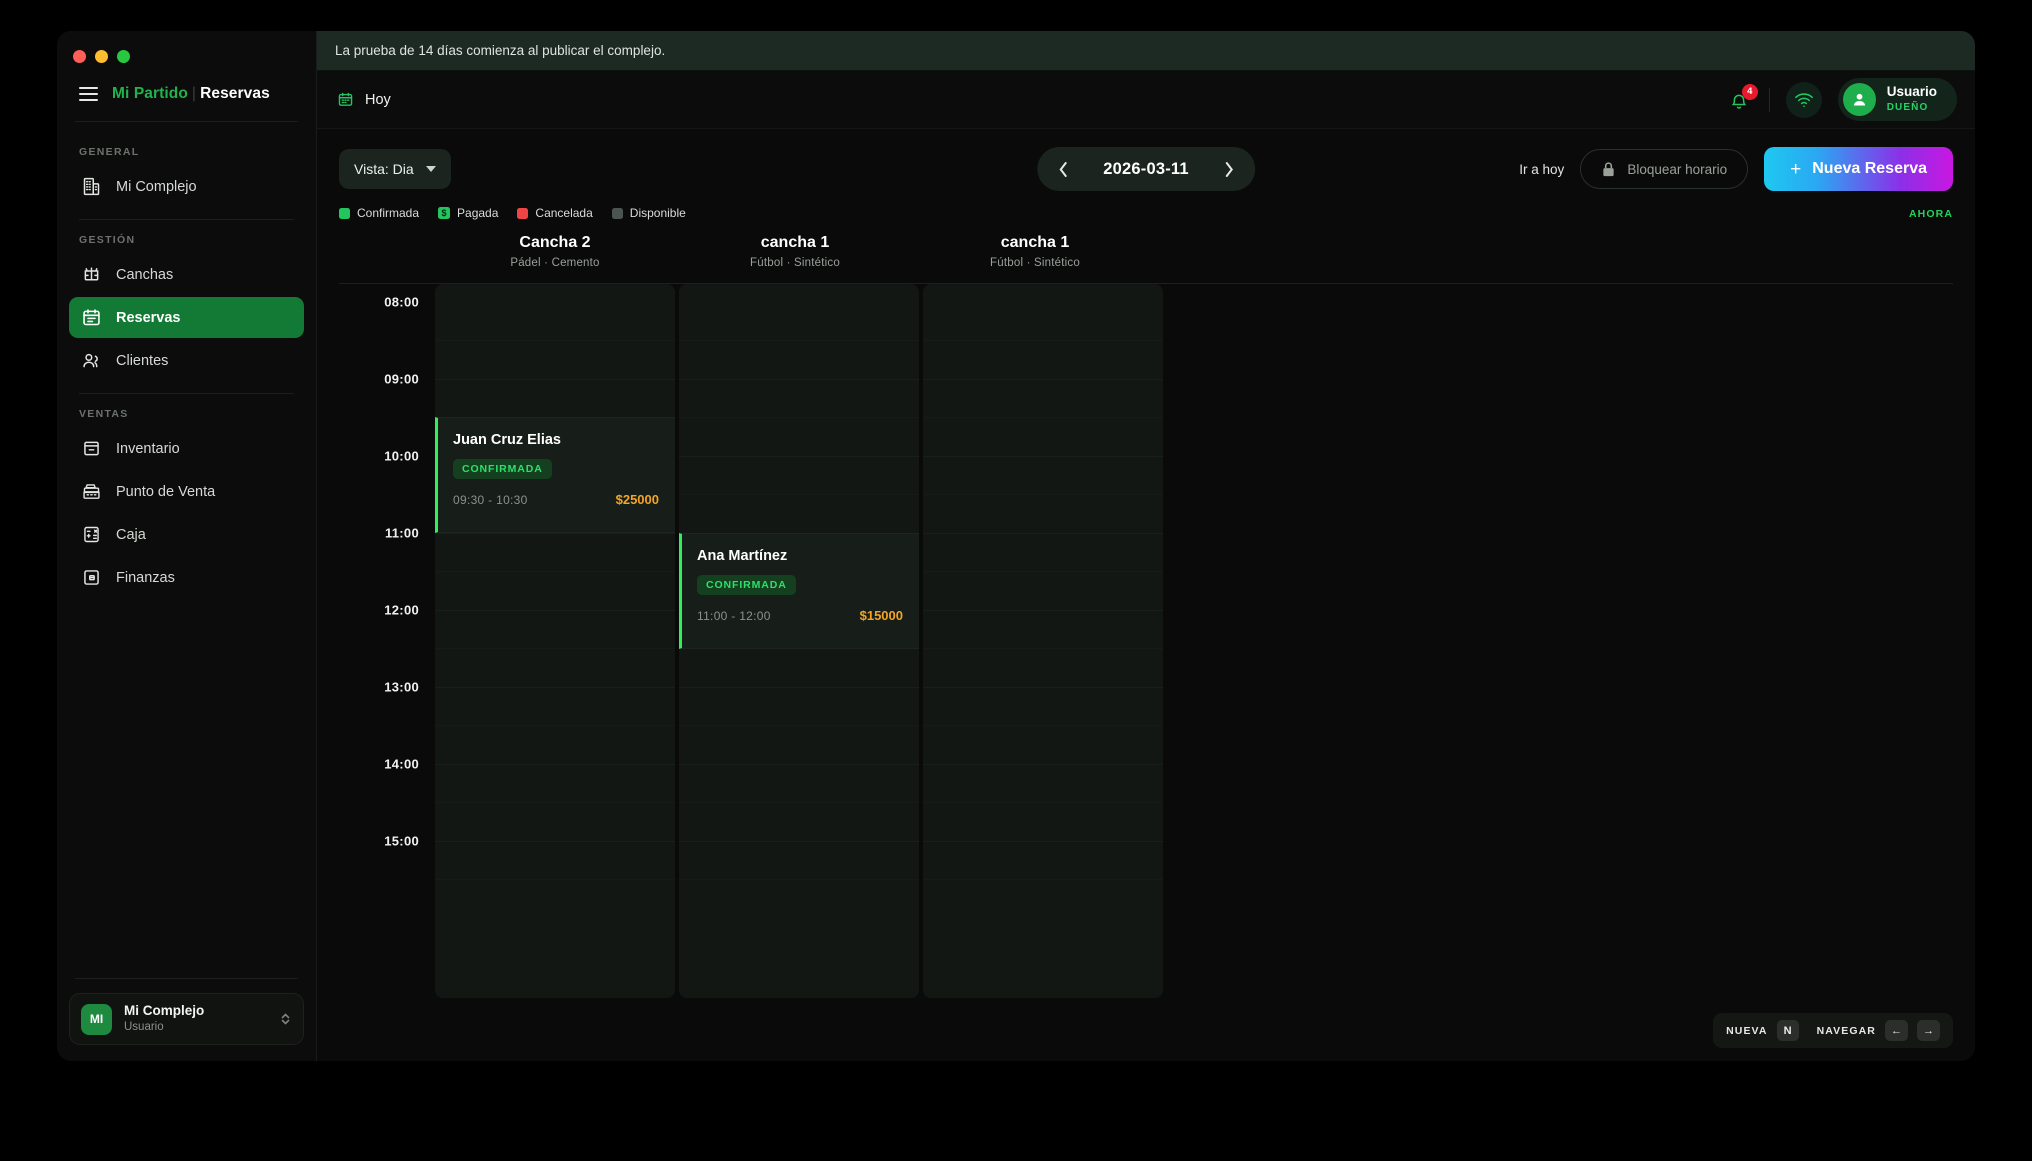 This screenshot has width=2032, height=1161. I want to click on booking-time-range: 09:30 - 10:30, so click(490, 499).